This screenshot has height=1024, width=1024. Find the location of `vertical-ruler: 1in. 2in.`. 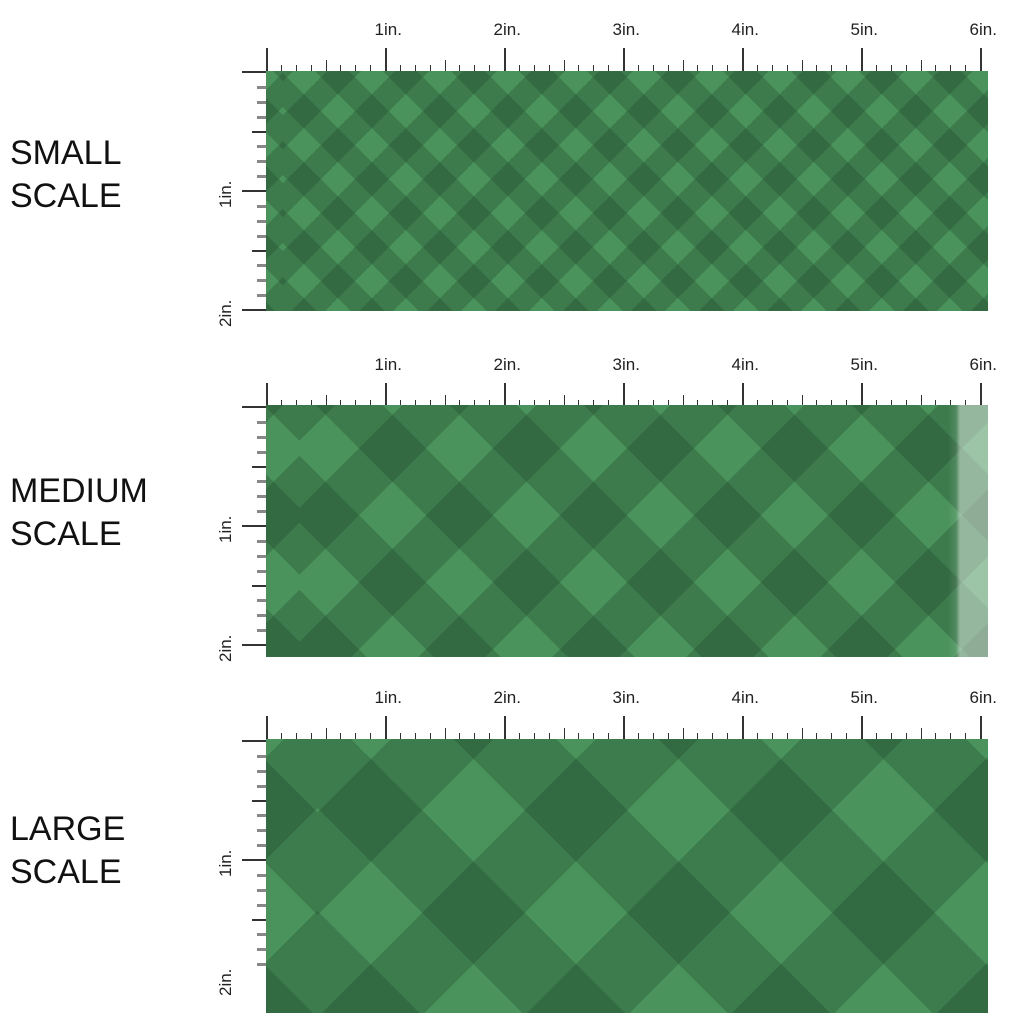

vertical-ruler: 1in. 2in. is located at coordinates (241, 868).